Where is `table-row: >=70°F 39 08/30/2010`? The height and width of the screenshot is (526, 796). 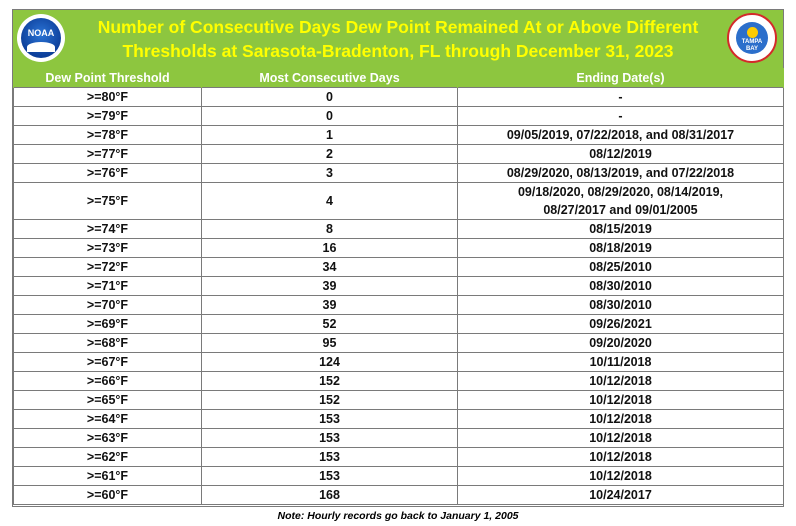
table-row: >=70°F 39 08/30/2010 is located at coordinates (398, 305).